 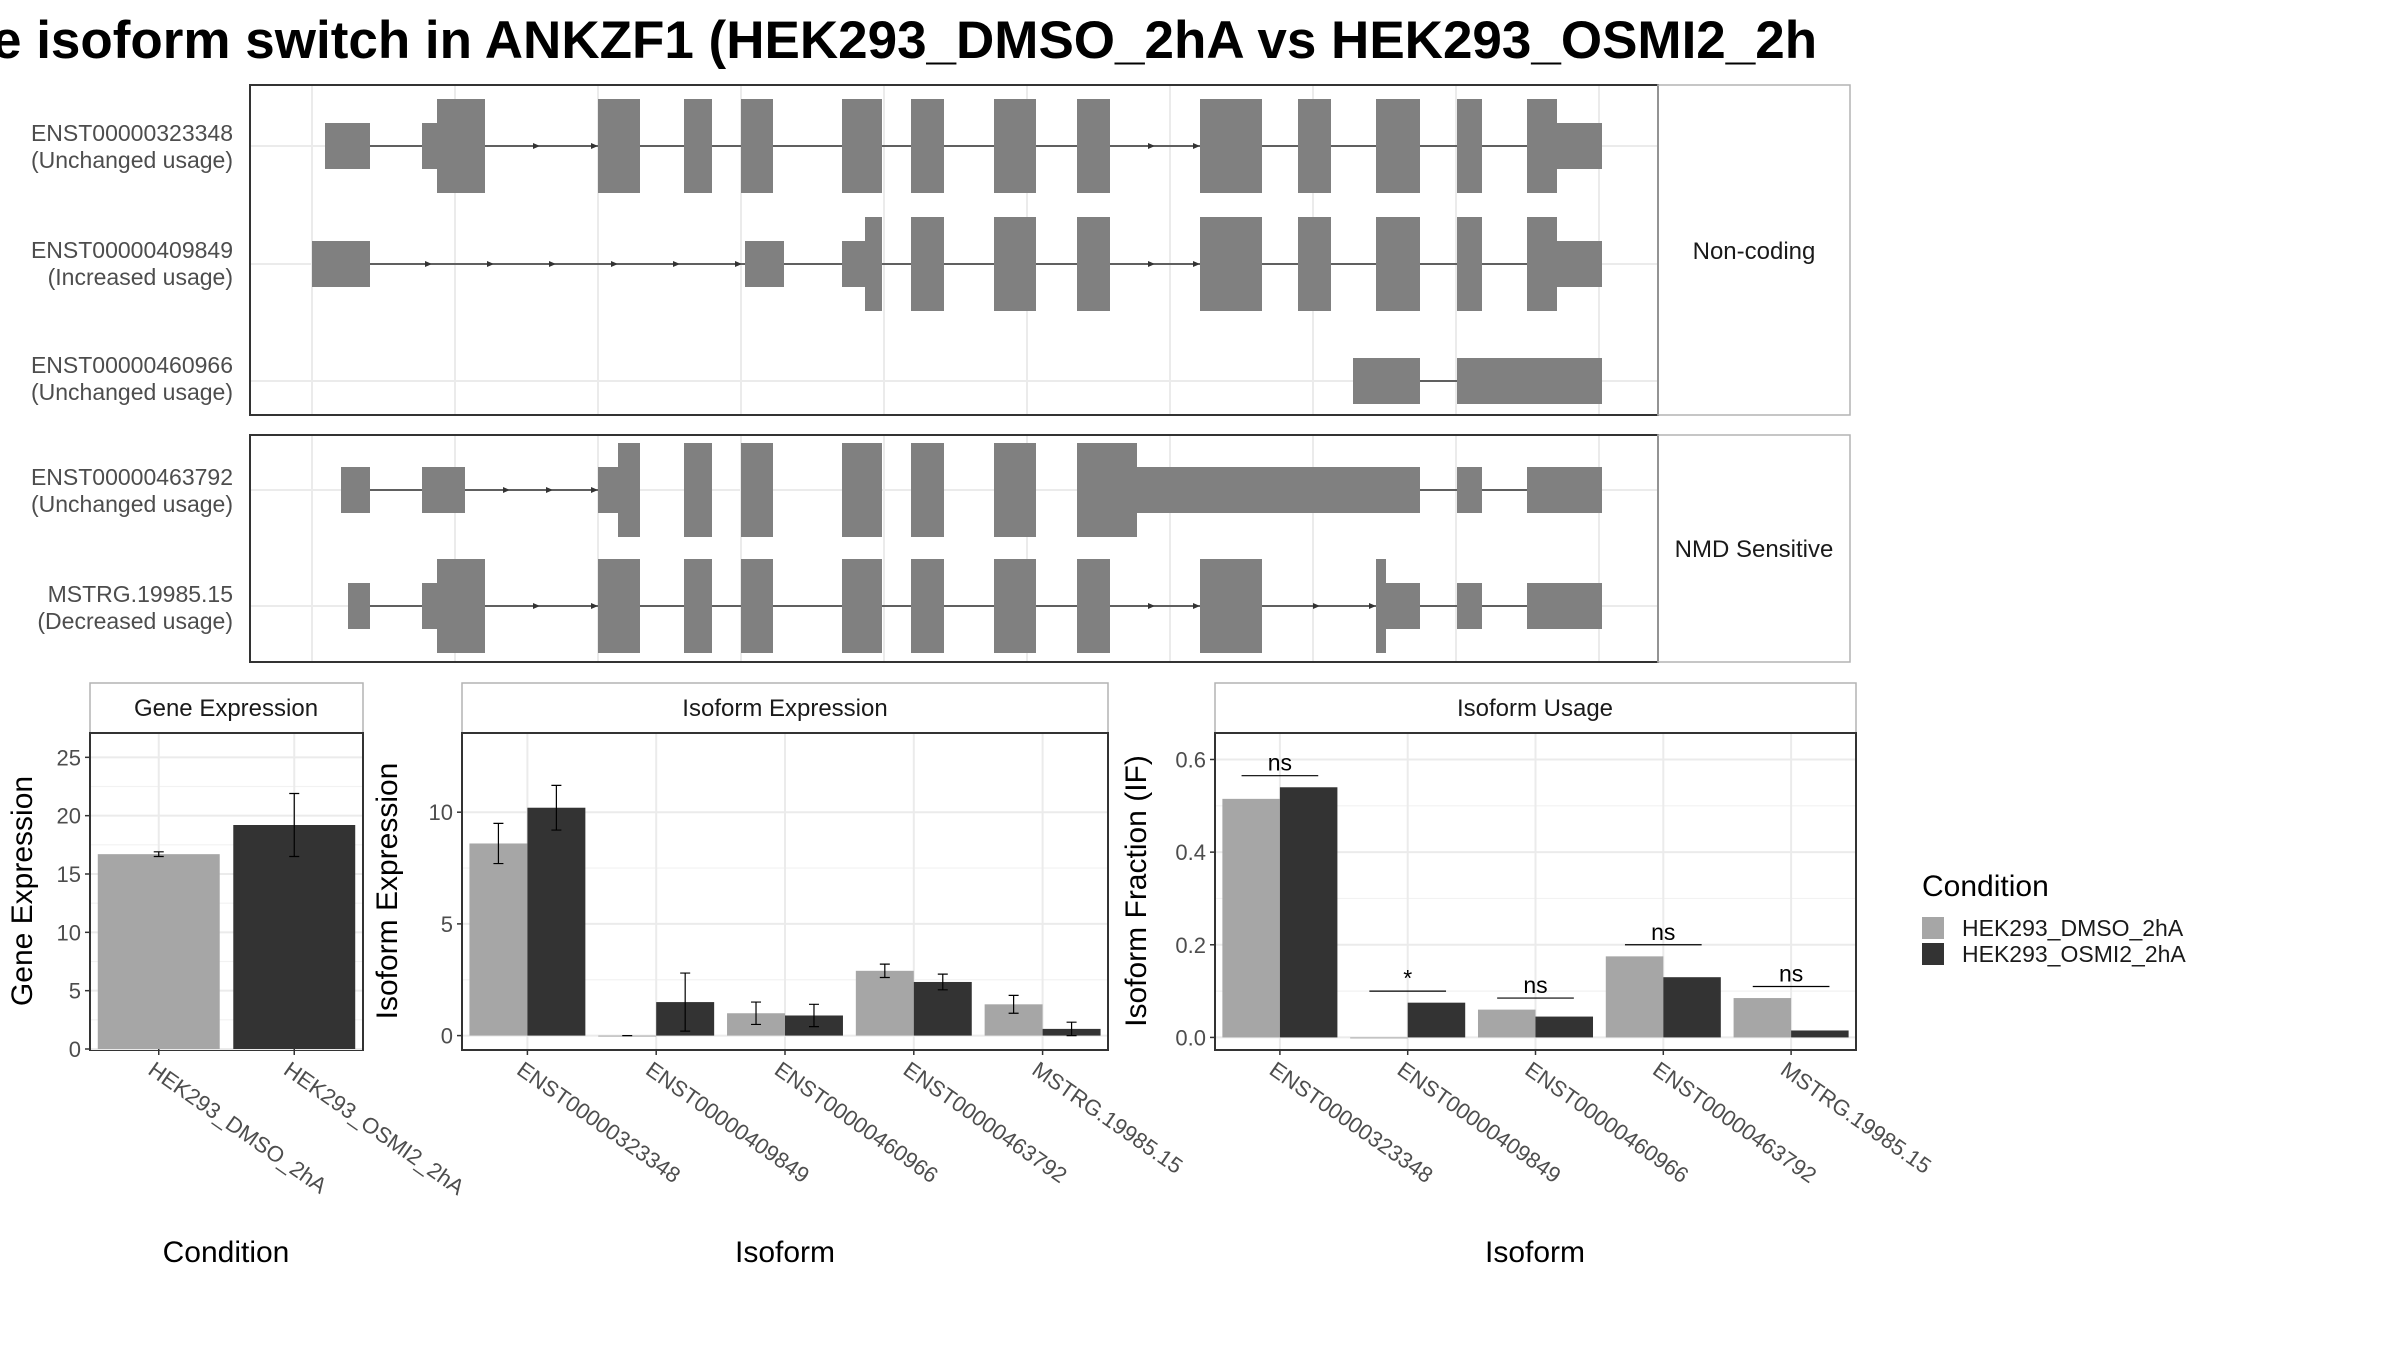 I want to click on y-tick-label: 0.4, so click(x=1190, y=852).